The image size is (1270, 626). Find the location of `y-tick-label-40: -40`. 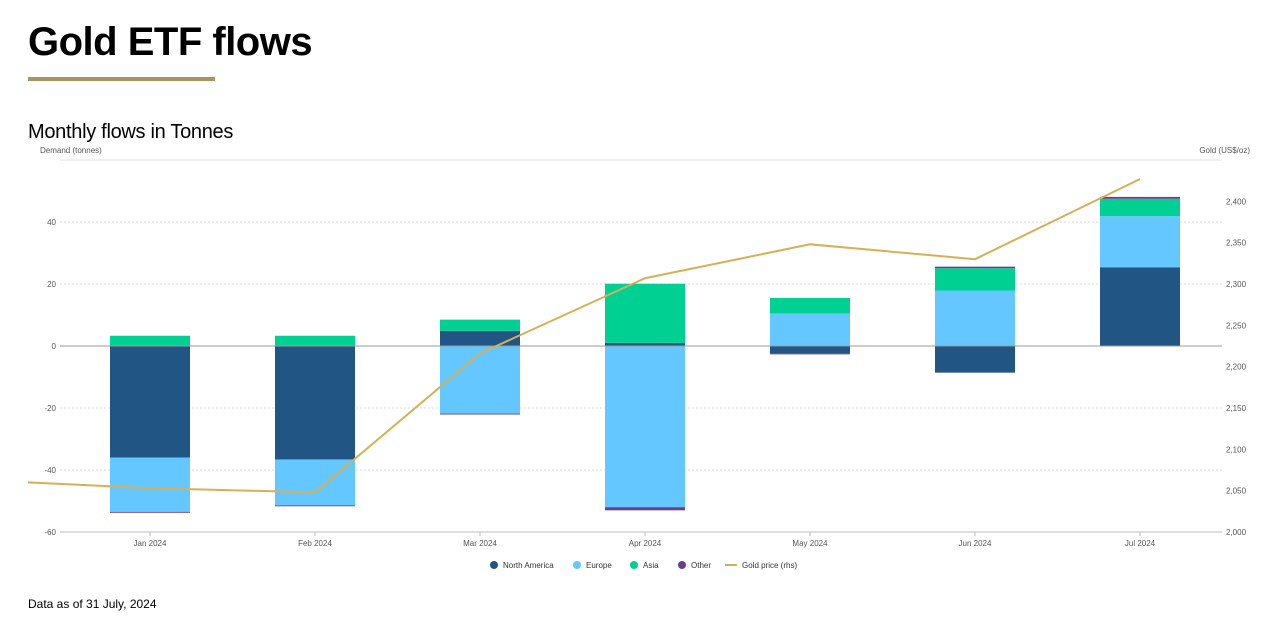

y-tick-label-40: -40 is located at coordinates (50, 470).